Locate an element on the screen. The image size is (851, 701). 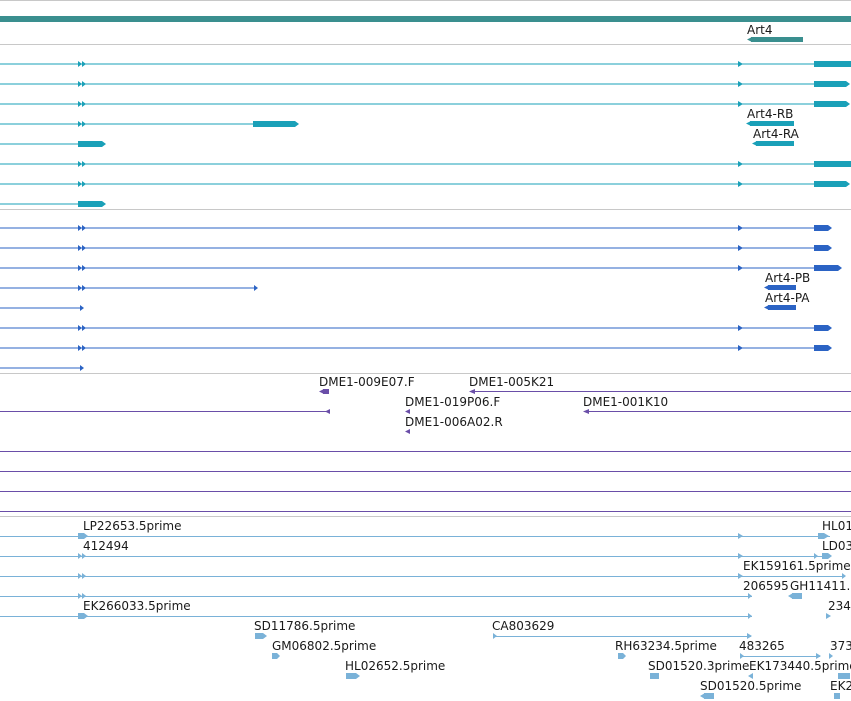
est-label: 412494 is located at coordinates (106, 546).